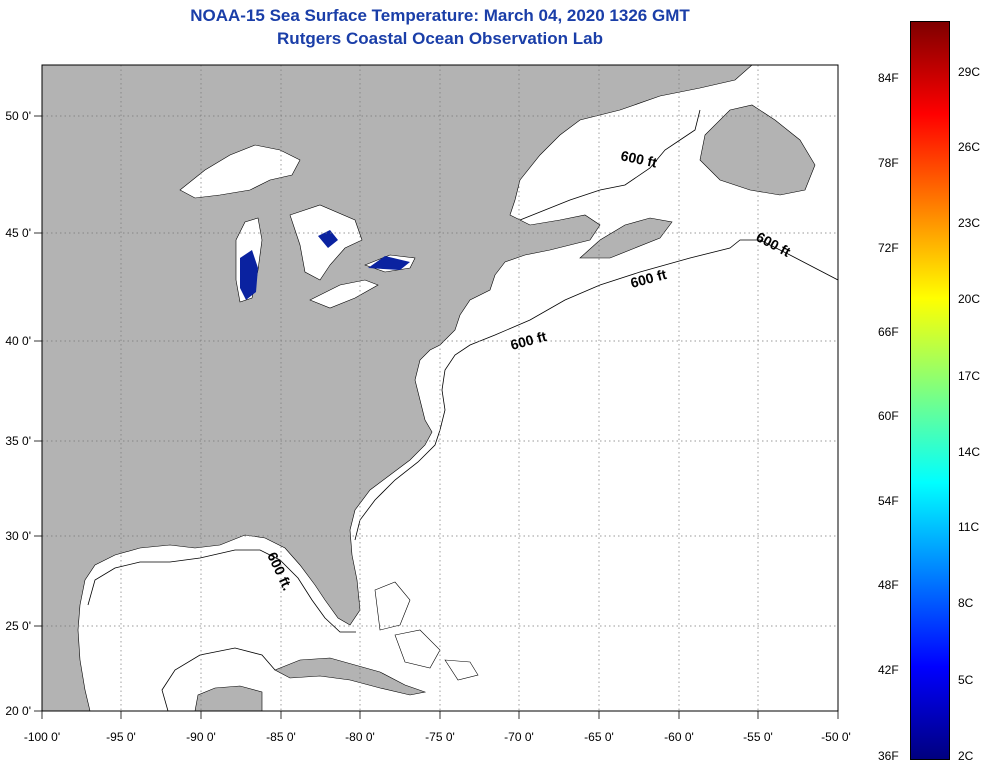  What do you see at coordinates (18, 711) in the screenshot?
I see `lat-tick-label: 20 0'` at bounding box center [18, 711].